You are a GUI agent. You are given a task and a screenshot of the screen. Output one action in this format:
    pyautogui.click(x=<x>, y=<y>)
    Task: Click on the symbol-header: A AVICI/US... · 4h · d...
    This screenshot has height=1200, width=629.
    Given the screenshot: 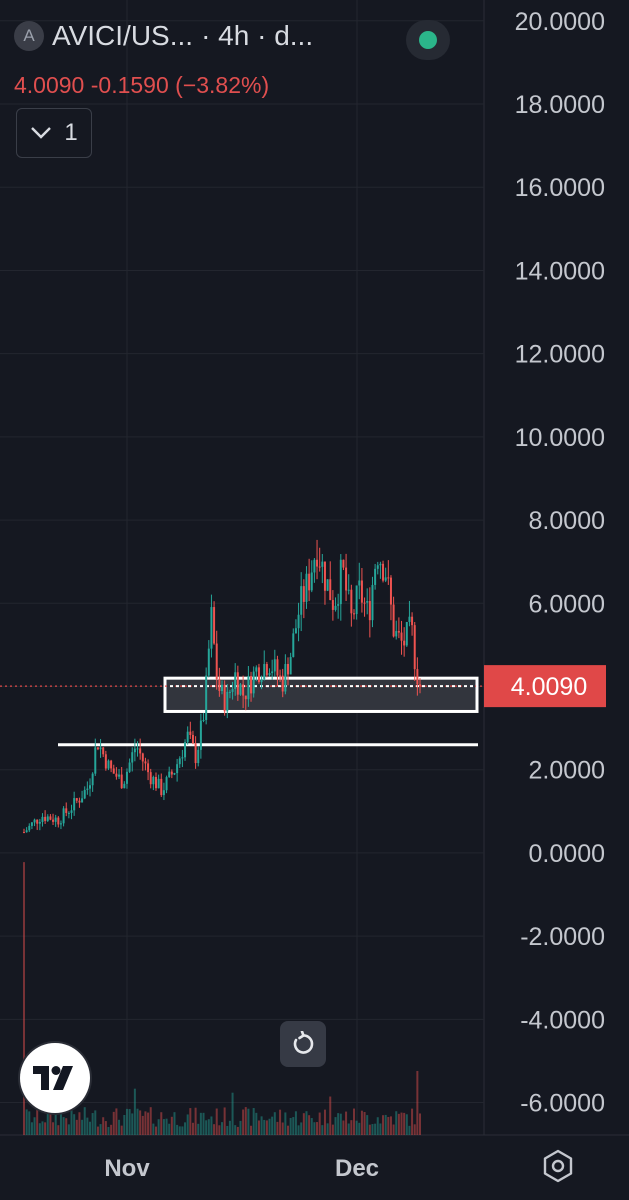 What is the action you would take?
    pyautogui.click(x=163, y=36)
    